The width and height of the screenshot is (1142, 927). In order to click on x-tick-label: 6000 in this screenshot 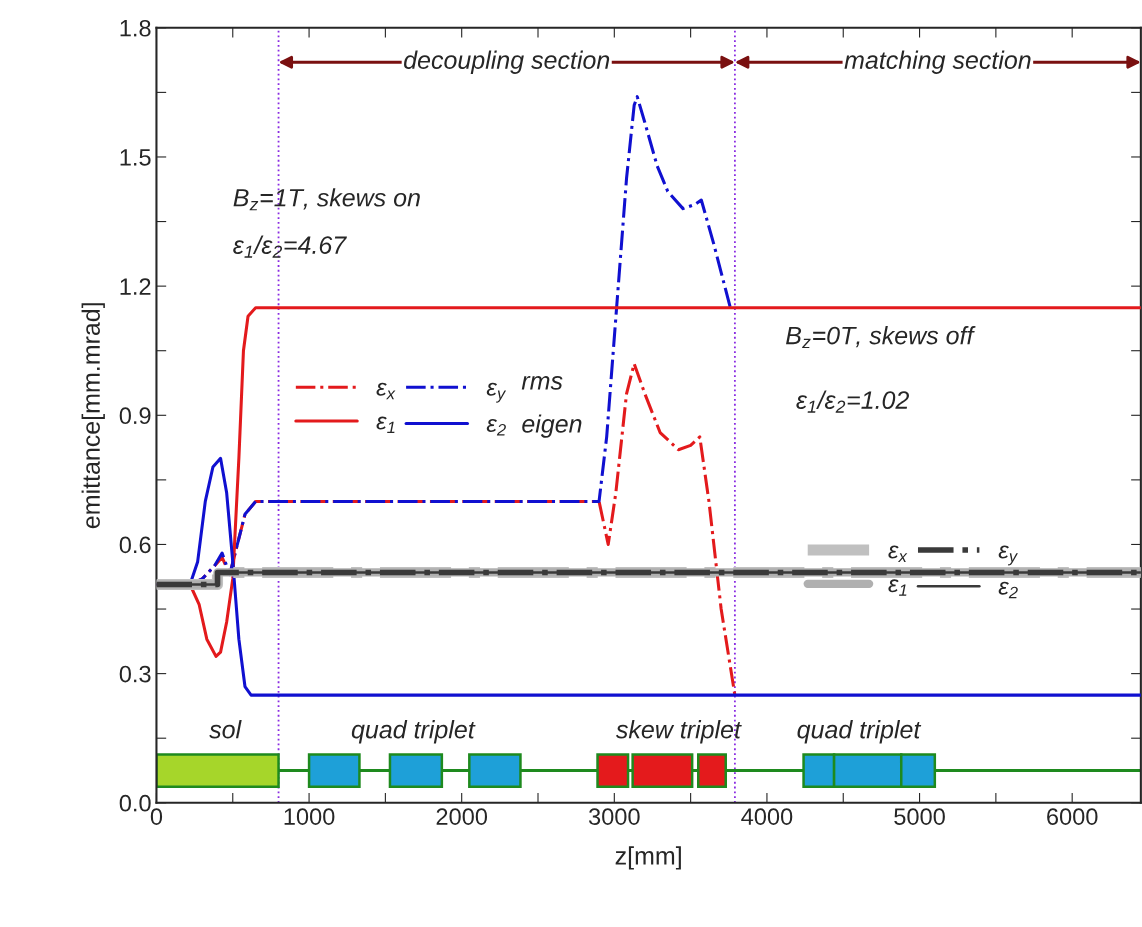, I will do `click(1072, 816)`.